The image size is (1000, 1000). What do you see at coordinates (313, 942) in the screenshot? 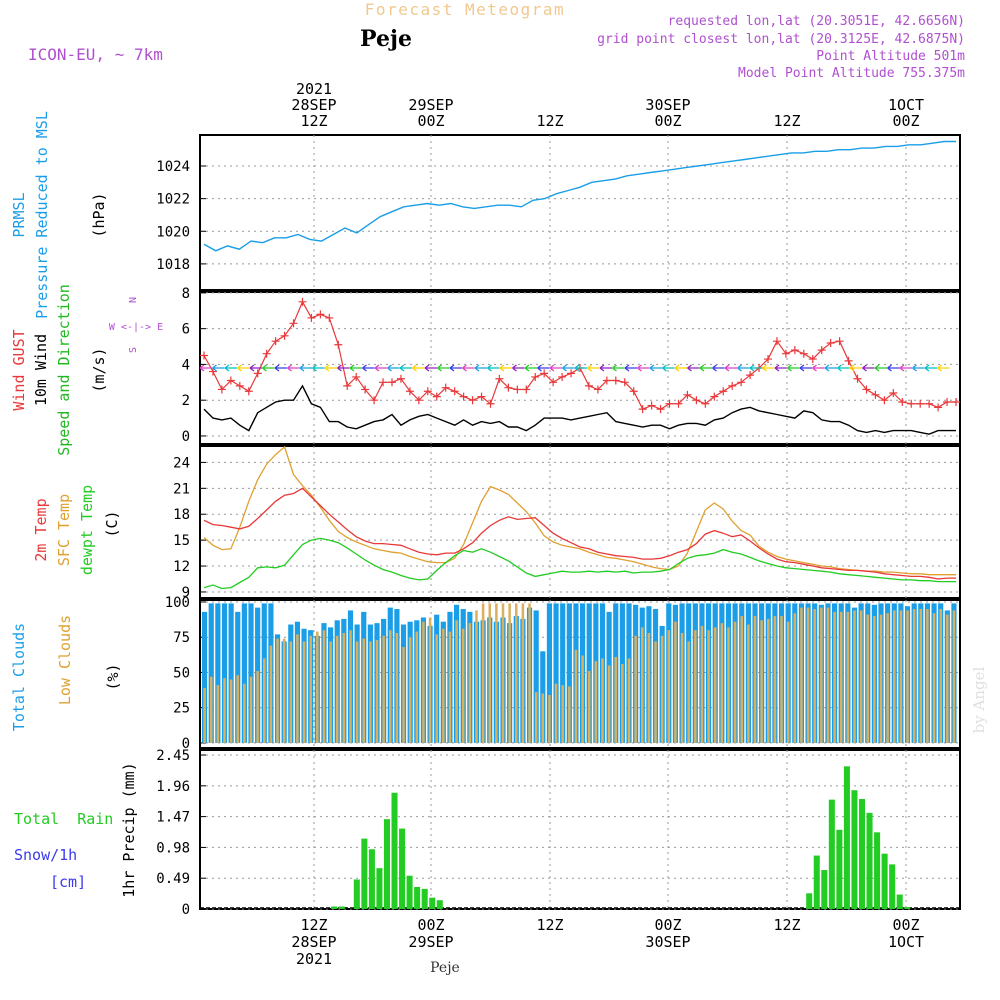
I see `bottom-axis-label: 28SEP` at bounding box center [313, 942].